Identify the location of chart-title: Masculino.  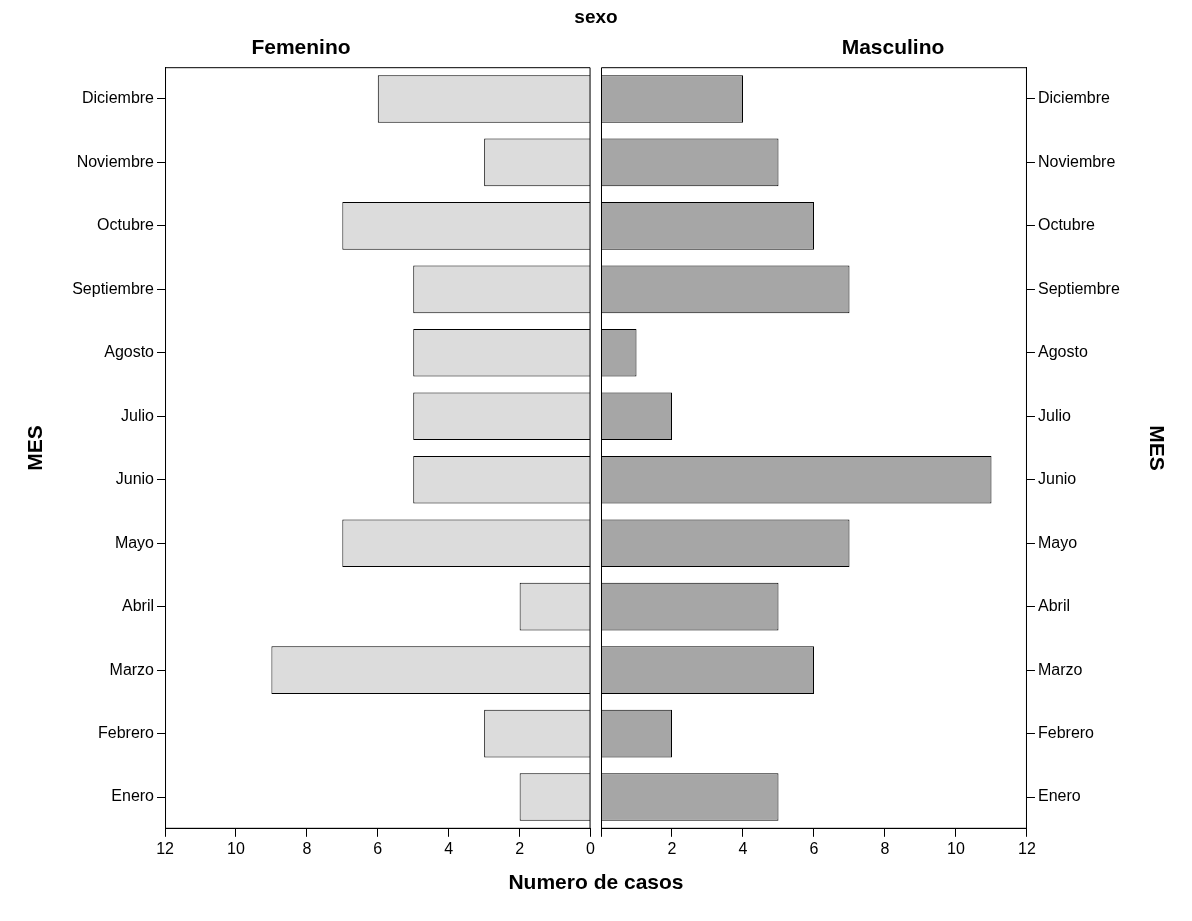
(893, 47).